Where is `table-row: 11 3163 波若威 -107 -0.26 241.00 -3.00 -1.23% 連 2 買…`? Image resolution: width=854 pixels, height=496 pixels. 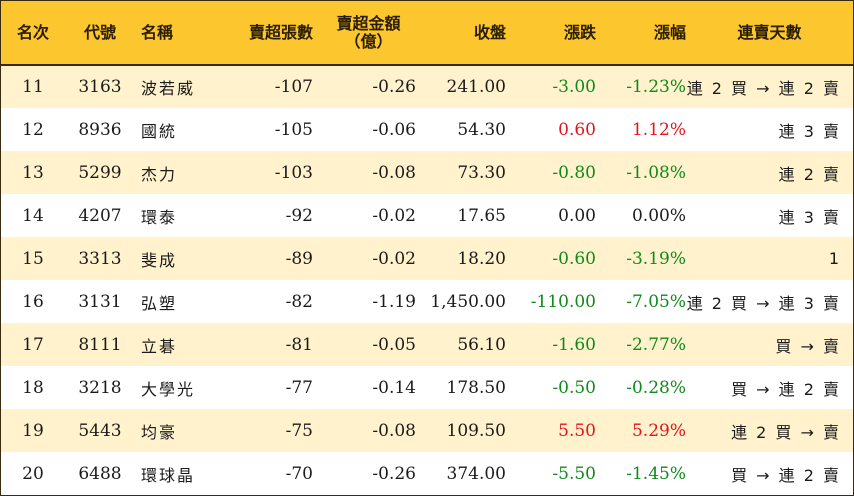
table-row: 11 3163 波若威 -107 -0.26 241.00 -3.00 -1.23% 連 2 買… is located at coordinates (427, 86).